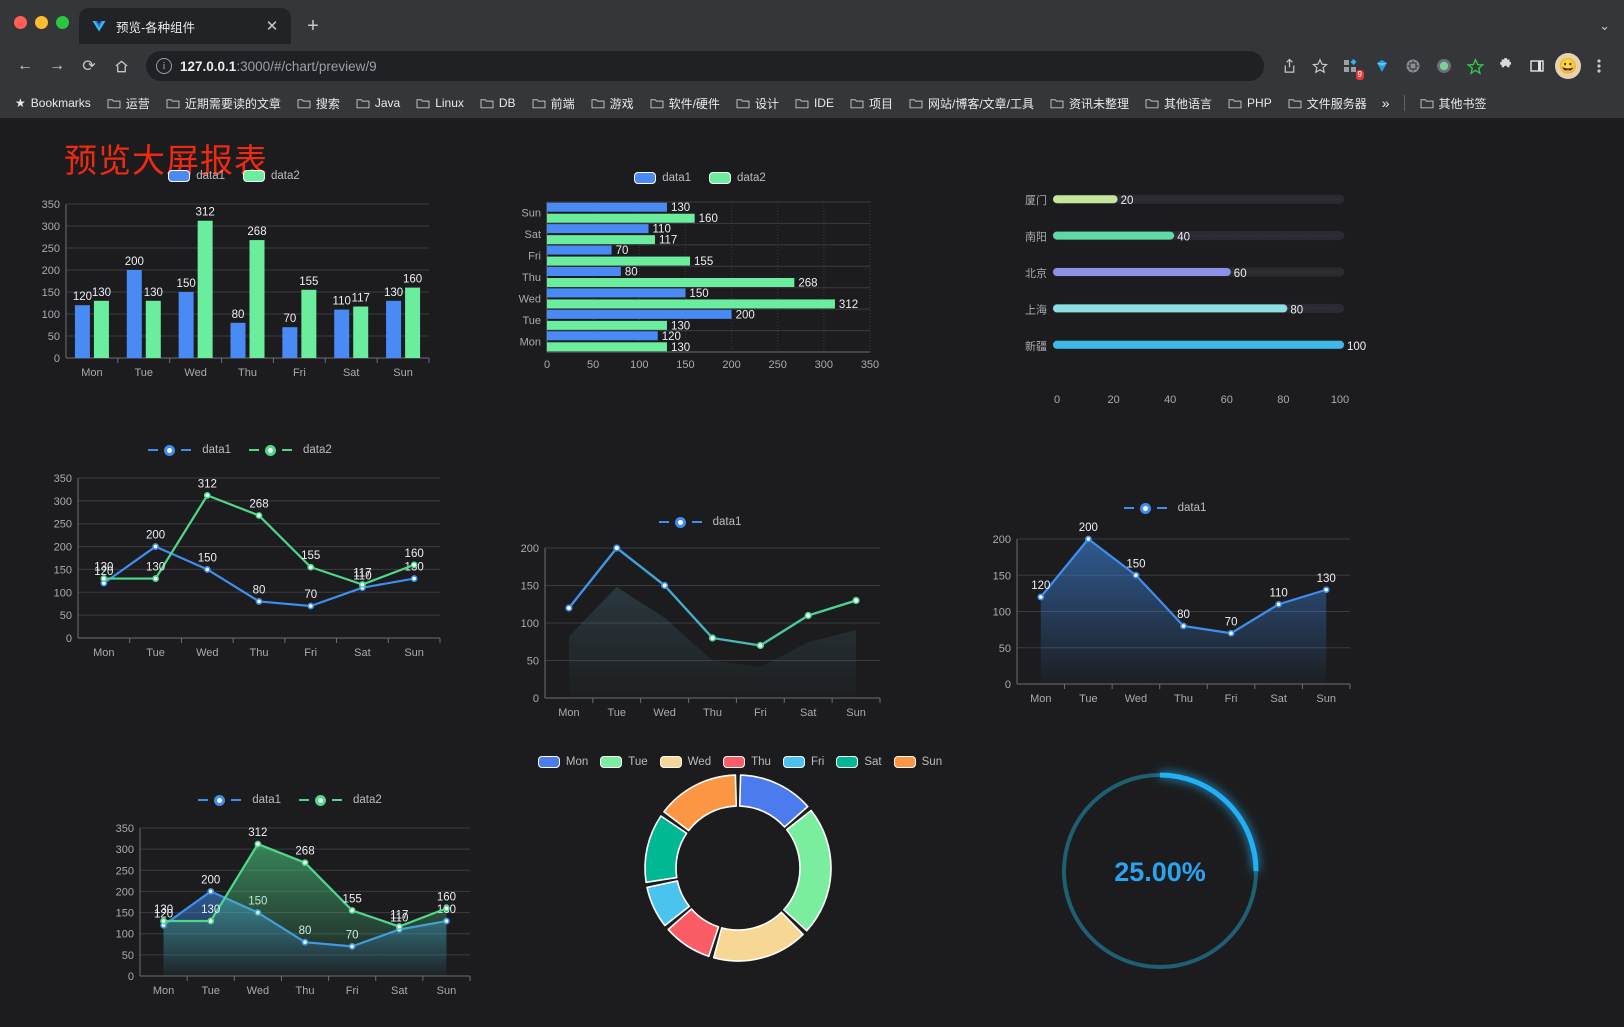 The image size is (1624, 1027). I want to click on close-tab-button: ✕, so click(272, 26).